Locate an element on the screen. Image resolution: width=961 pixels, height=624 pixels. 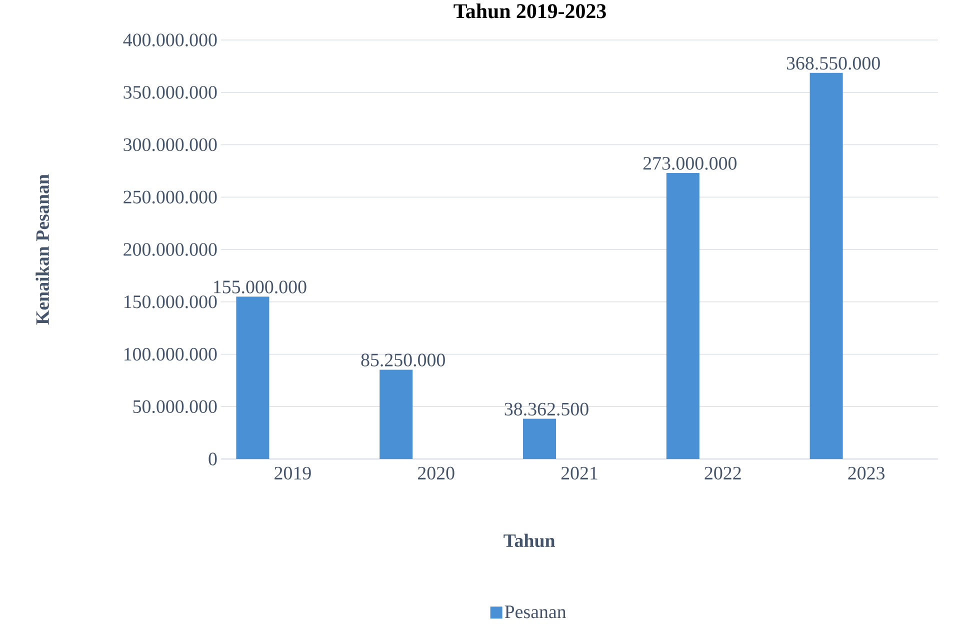
x-tick-label: 2022 is located at coordinates (722, 473).